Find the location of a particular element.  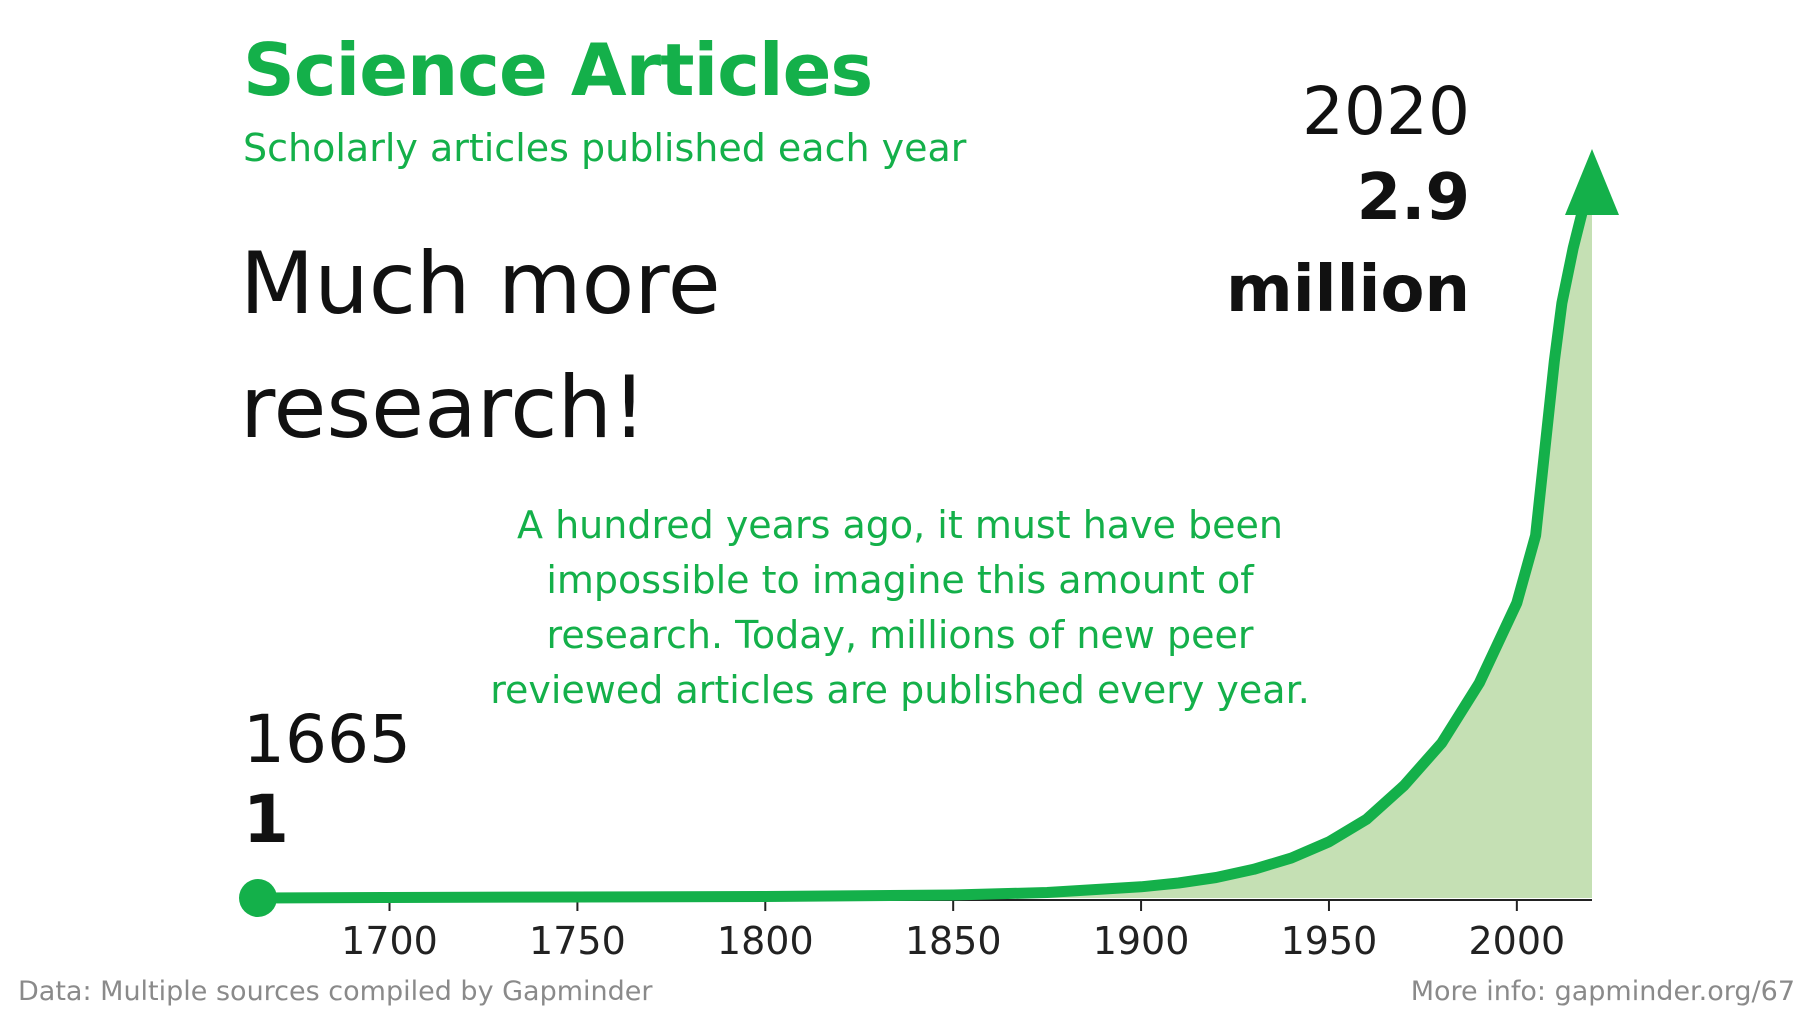

end-label: 2020 2.9 million is located at coordinates (1340, 204).